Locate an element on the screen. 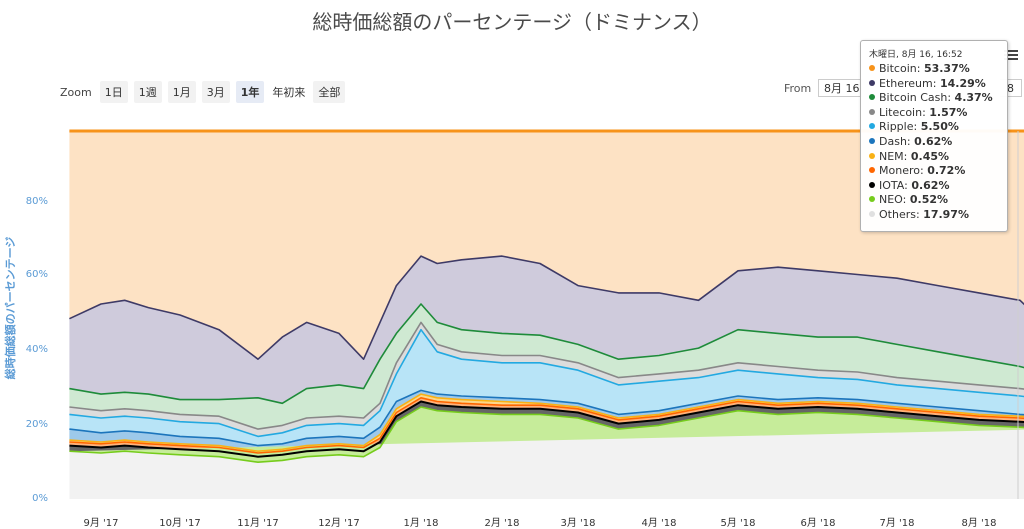 Image resolution: width=1024 pixels, height=529 pixels. tooltip-series-value: 4.37% is located at coordinates (973, 98).